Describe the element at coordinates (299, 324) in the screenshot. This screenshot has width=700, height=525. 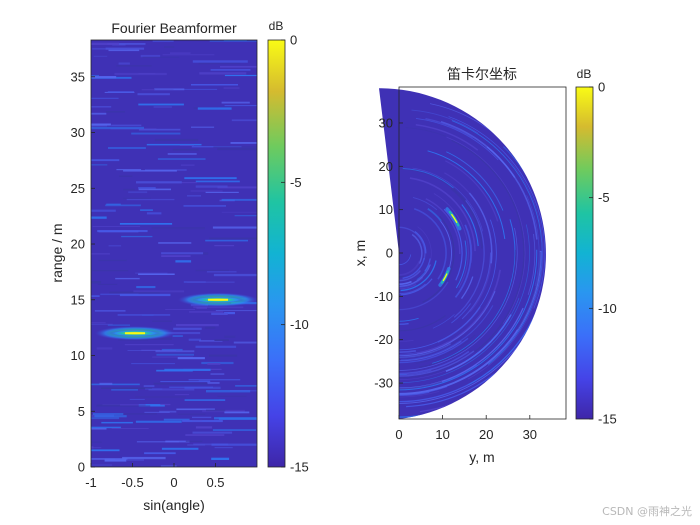
I see `colorbar-tick-label: -10` at that location.